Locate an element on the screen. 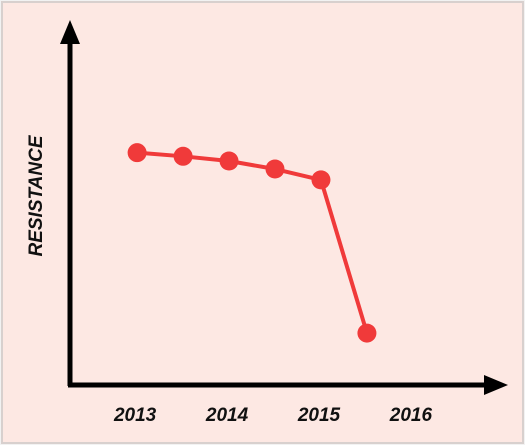 The height and width of the screenshot is (445, 525). x-tick-label: 2016 is located at coordinates (411, 415).